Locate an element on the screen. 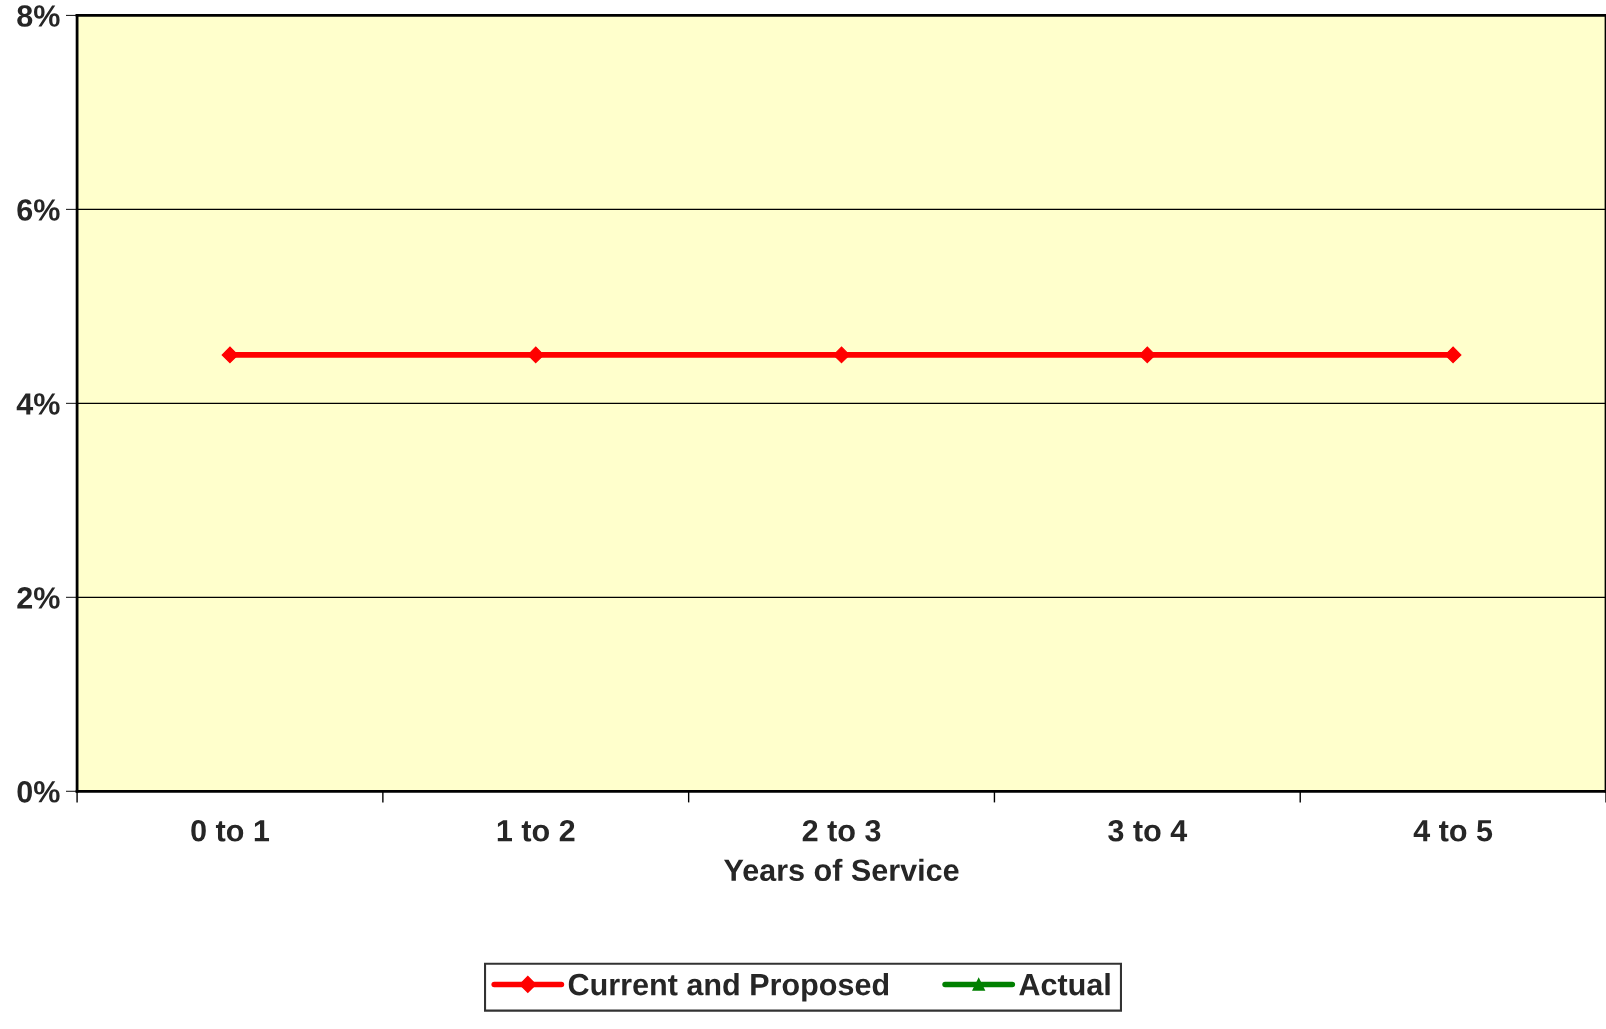  y-tick-label: 4% is located at coordinates (38, 404).